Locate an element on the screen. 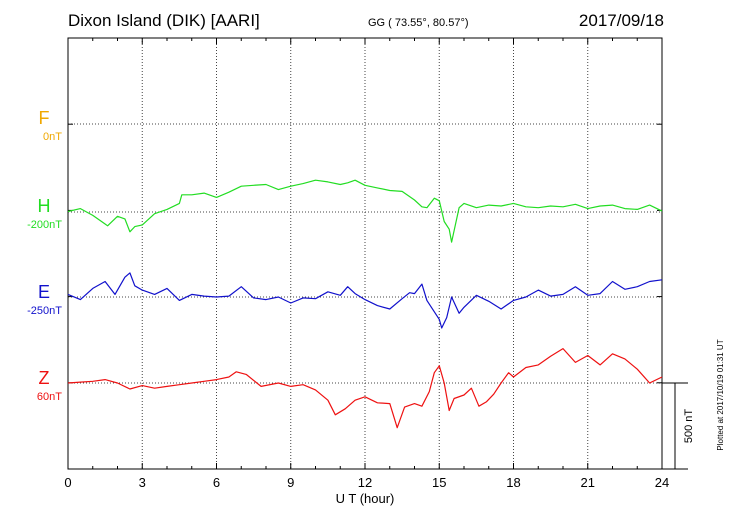 Image resolution: width=730 pixels, height=520 pixels. x-tick-label: 0 is located at coordinates (67, 482).